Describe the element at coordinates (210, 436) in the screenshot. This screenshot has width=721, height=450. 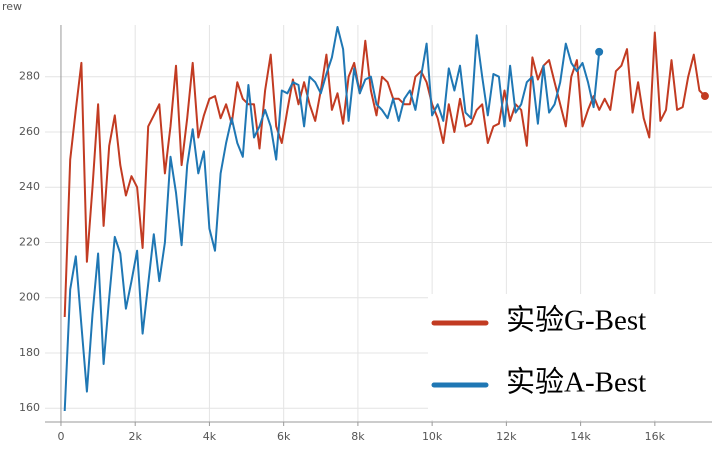
I see `x-tick-label: 4k` at that location.